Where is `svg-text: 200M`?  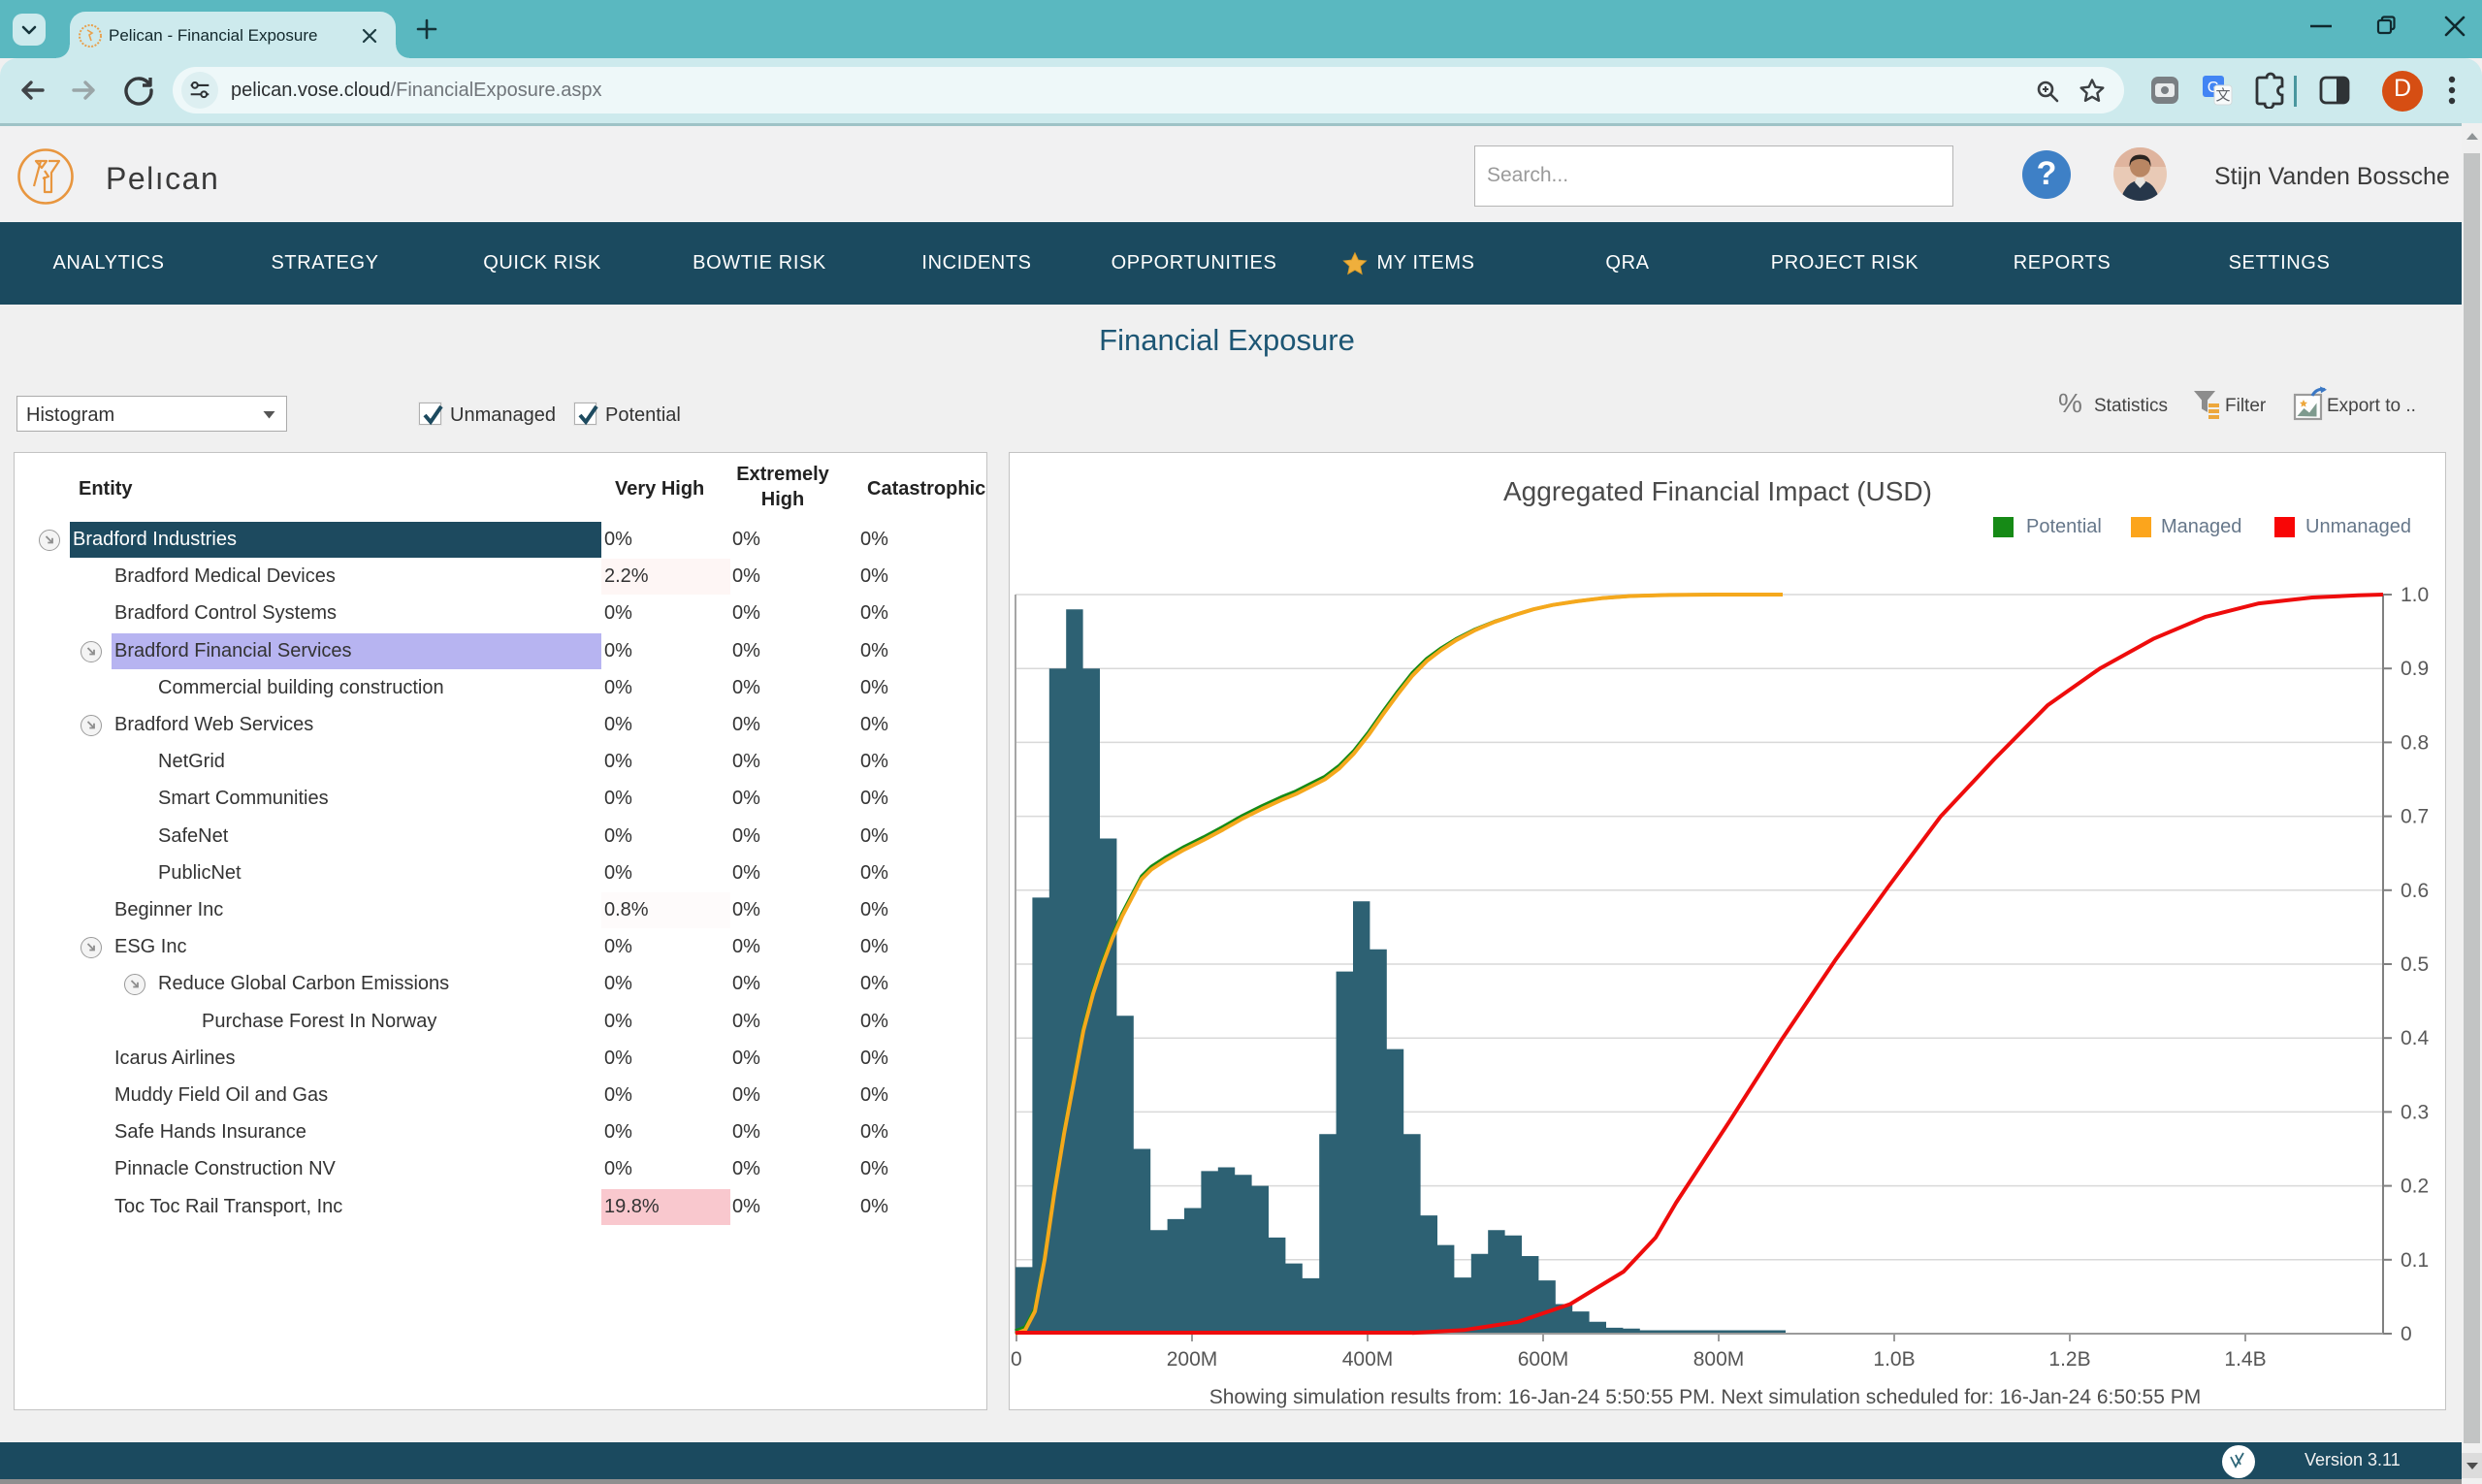 svg-text: 200M is located at coordinates (1192, 1359).